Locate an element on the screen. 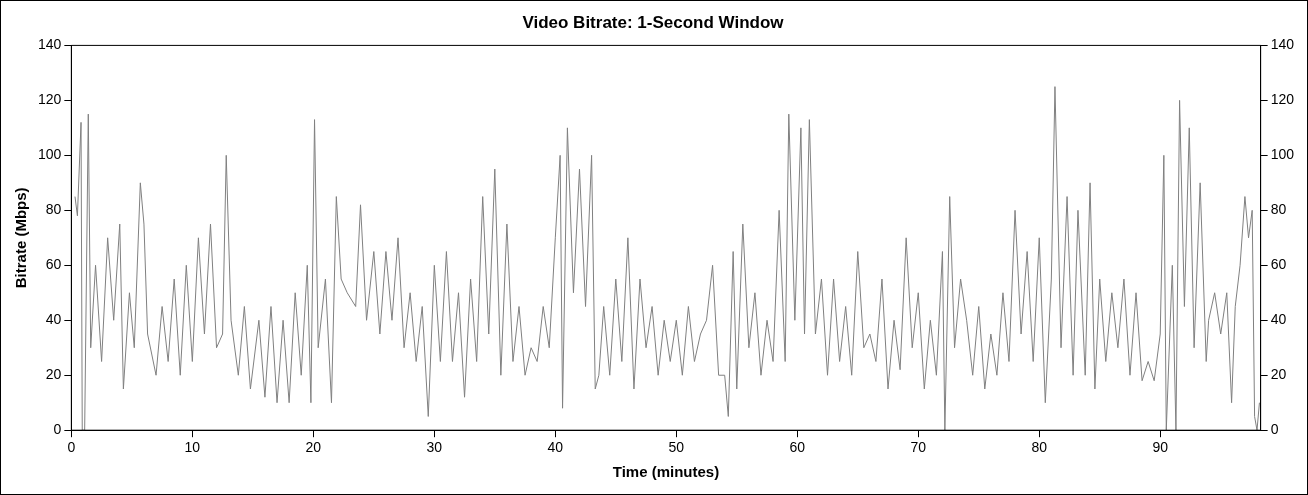 This screenshot has width=1308, height=495. y2-tick-label: 40 is located at coordinates (1278, 319).